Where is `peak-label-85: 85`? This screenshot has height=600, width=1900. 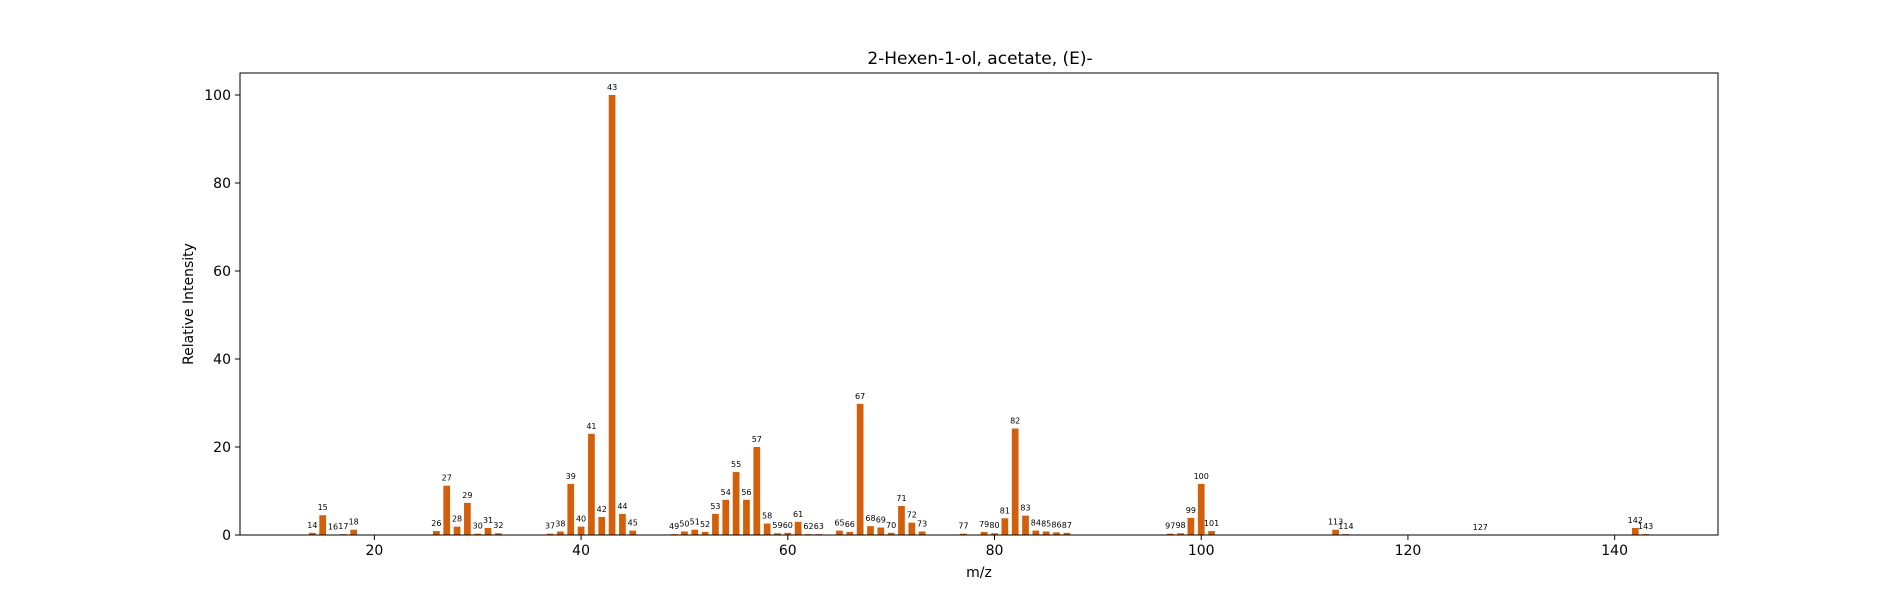
peak-label-85: 85 is located at coordinates (1046, 523).